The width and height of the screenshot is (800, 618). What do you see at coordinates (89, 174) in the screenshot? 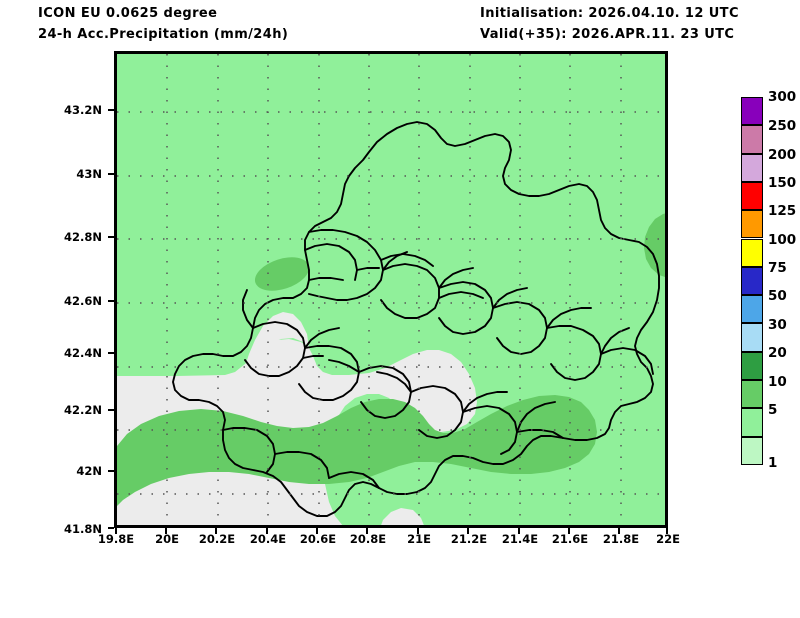
I see `y-tick-label: 43N` at bounding box center [89, 174].